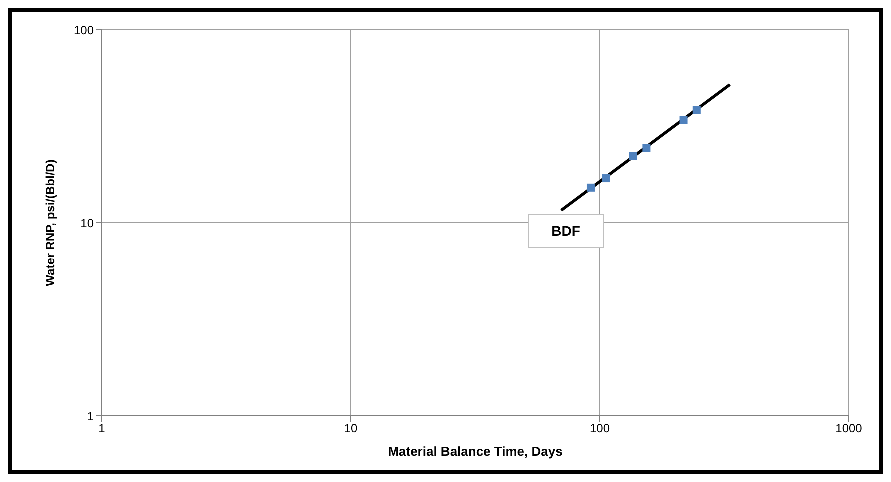  I want to click on y-tick-label: 1, so click(90, 416).